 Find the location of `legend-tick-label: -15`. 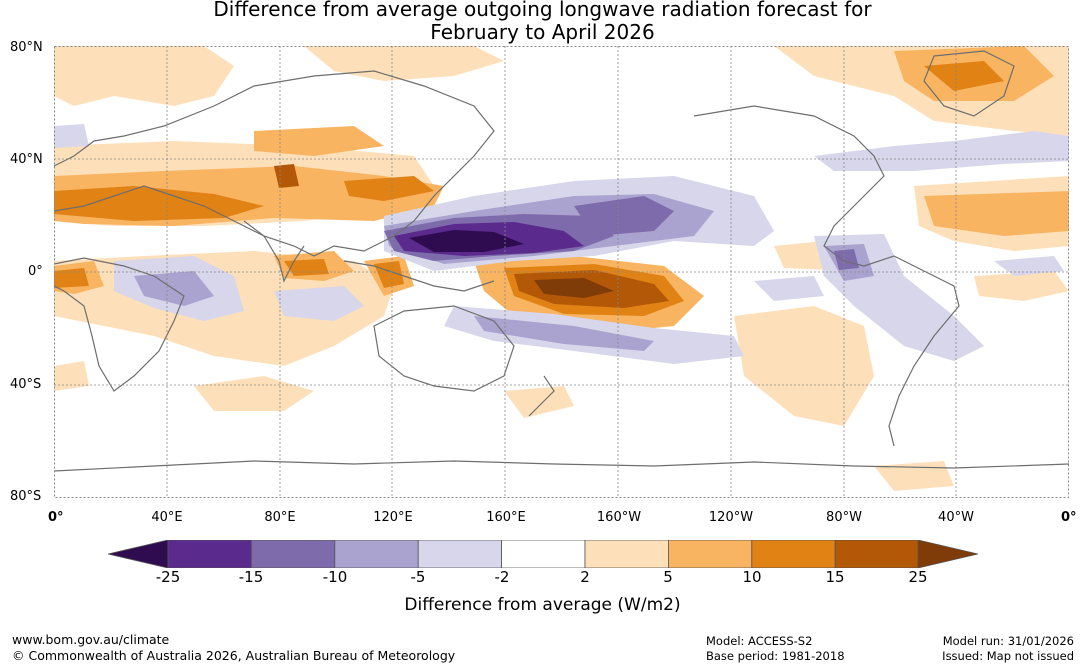

legend-tick-label: -15 is located at coordinates (251, 577).